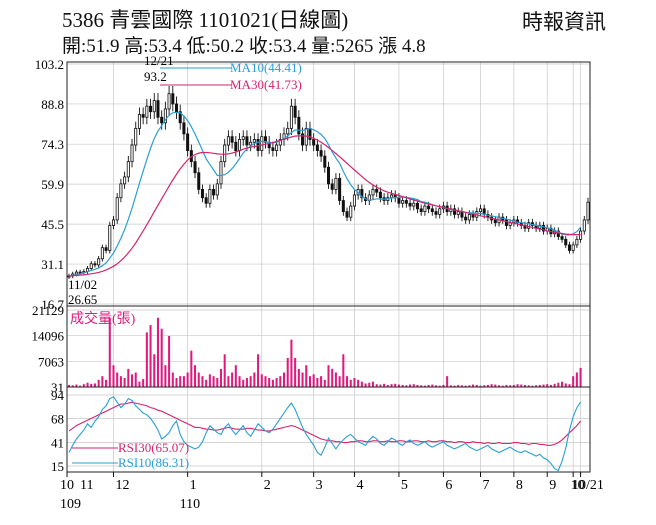 The image size is (656, 525). I want to click on volume-tick-label: 21129, so click(48, 310).